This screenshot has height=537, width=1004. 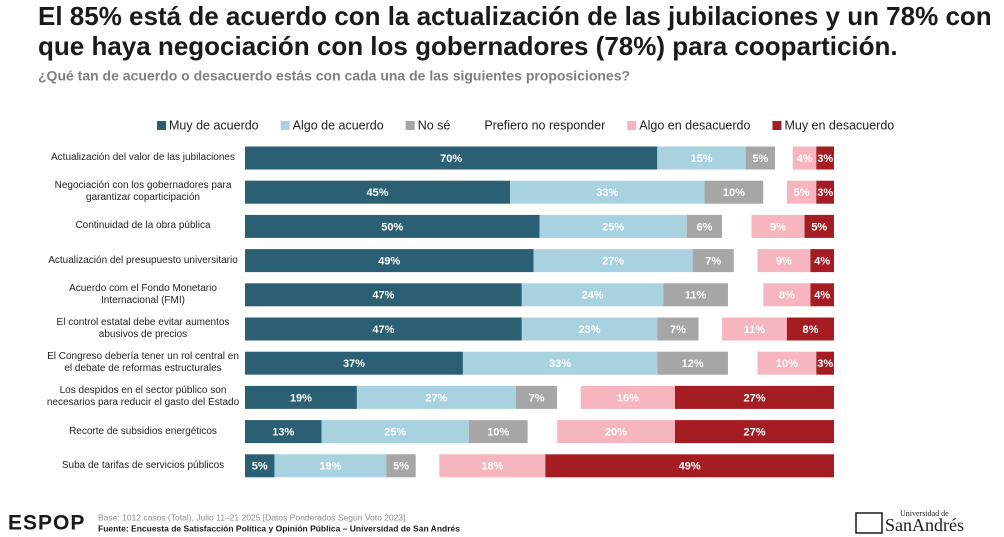 I want to click on value-label: 19%, so click(x=330, y=467).